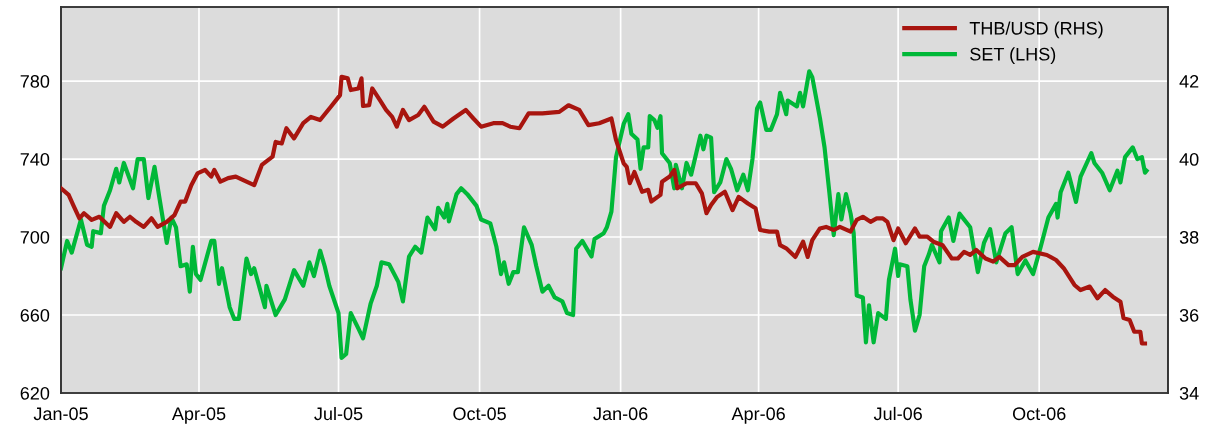  I want to click on y-tick-label: 700, so click(35, 237).